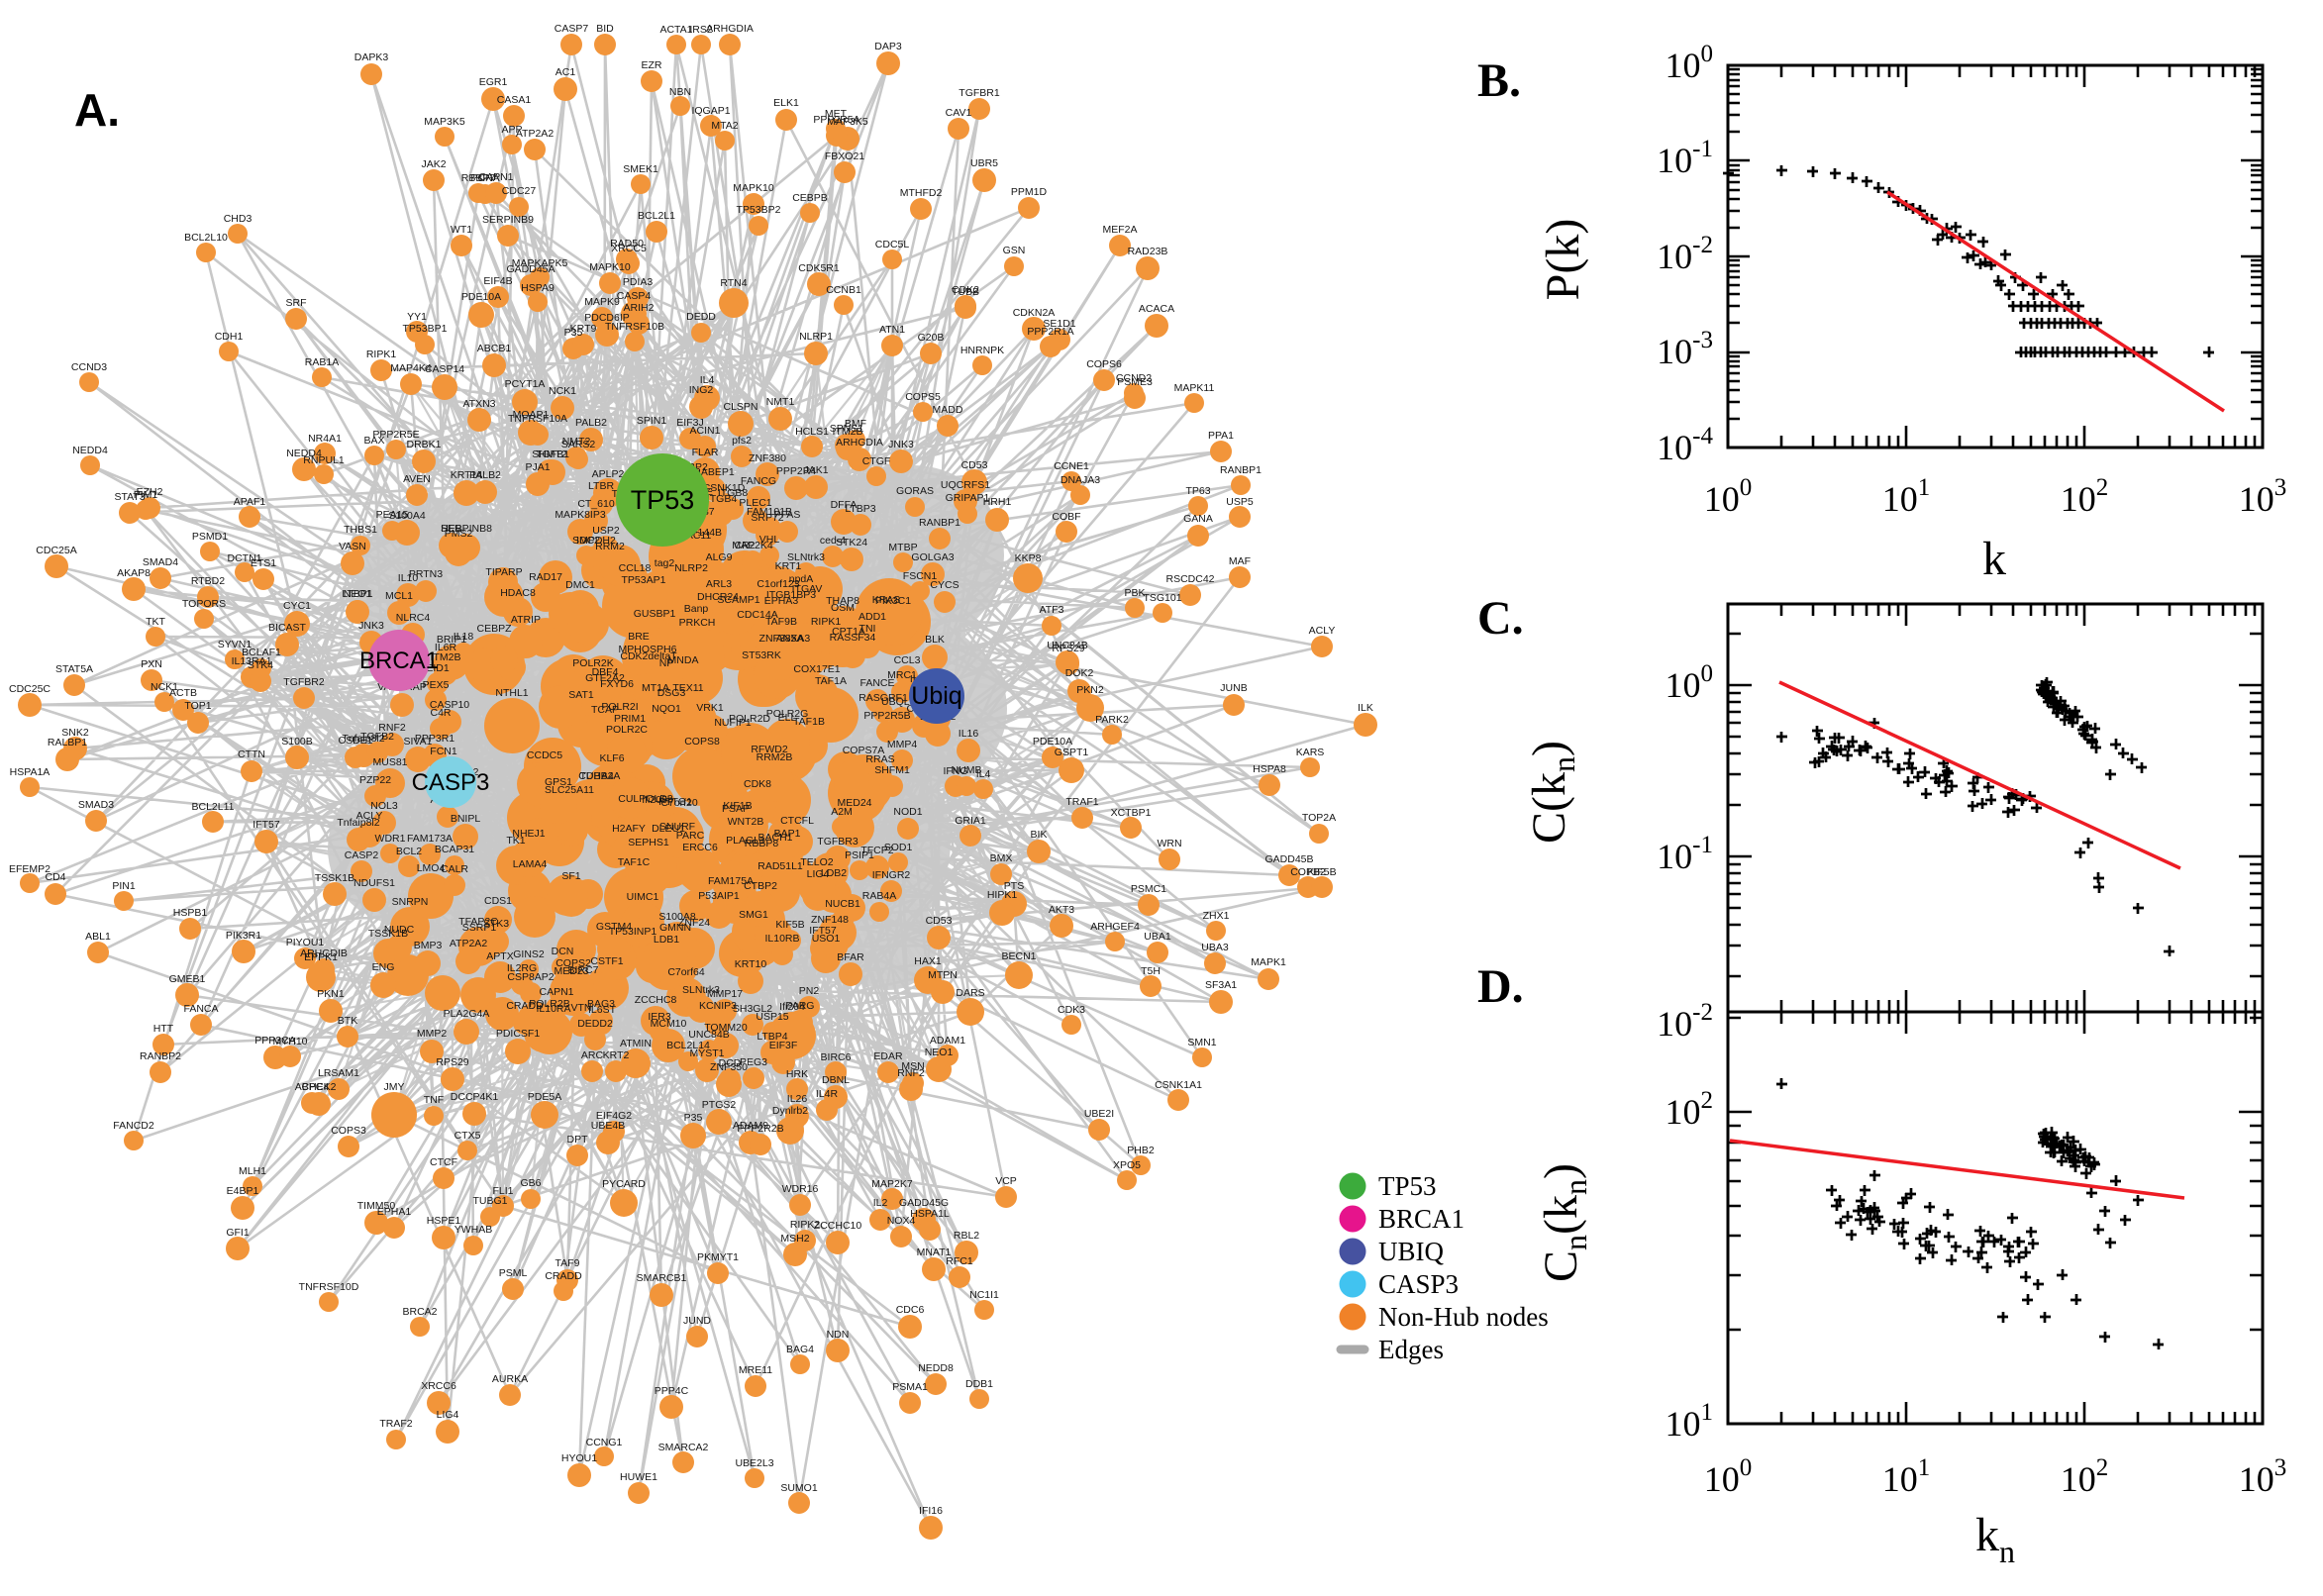  I want to click on svg-text: D., so click(1500, 986).